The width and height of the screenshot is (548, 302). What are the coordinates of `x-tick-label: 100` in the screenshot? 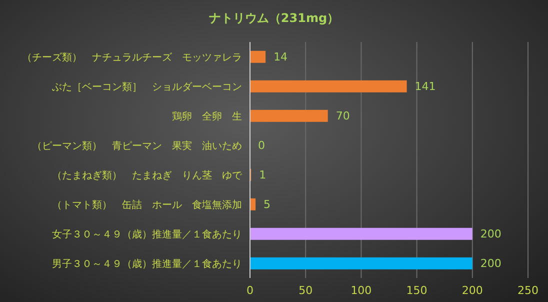 It's located at (361, 290).